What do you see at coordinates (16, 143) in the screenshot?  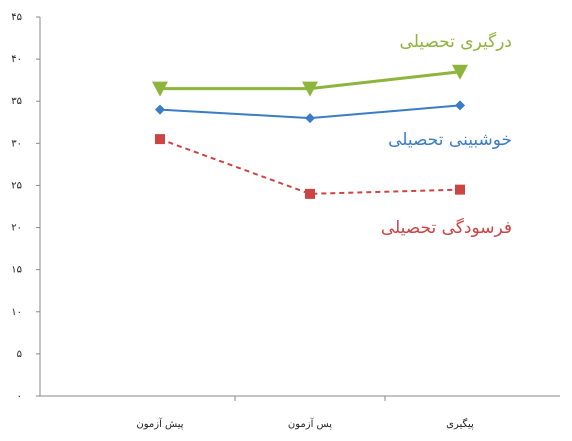 I see `y-tick-label: ۳۰` at bounding box center [16, 143].